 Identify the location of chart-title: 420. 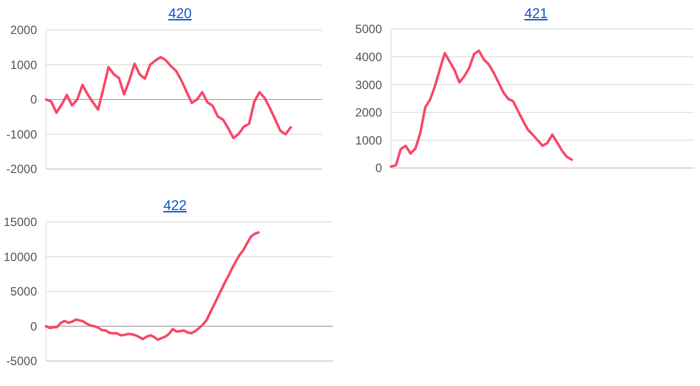
(180, 13).